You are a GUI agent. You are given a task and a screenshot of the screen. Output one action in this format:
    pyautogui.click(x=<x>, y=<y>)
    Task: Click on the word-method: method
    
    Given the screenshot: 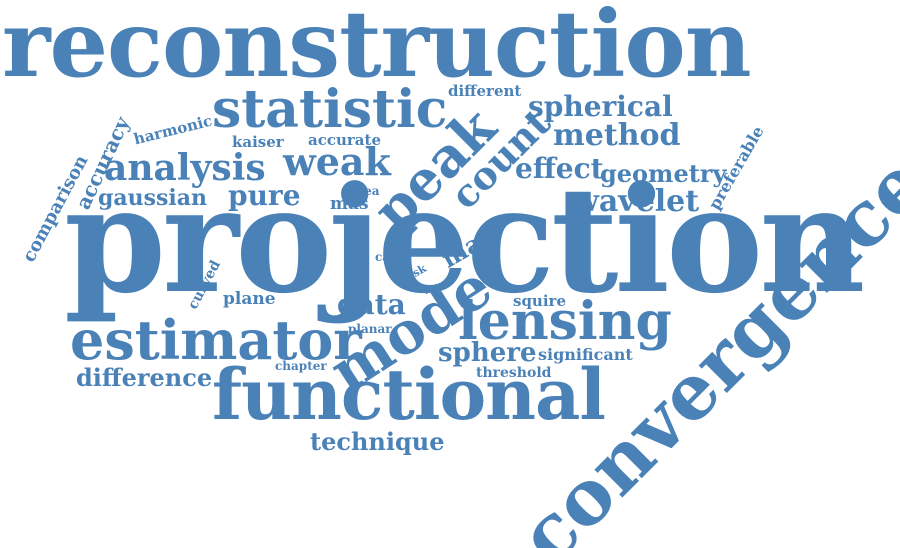 What is the action you would take?
    pyautogui.click(x=617, y=135)
    